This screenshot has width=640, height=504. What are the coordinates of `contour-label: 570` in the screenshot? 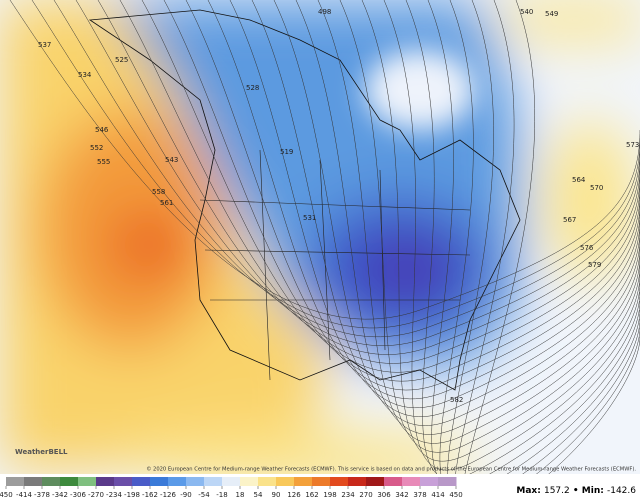 It's located at (596, 188).